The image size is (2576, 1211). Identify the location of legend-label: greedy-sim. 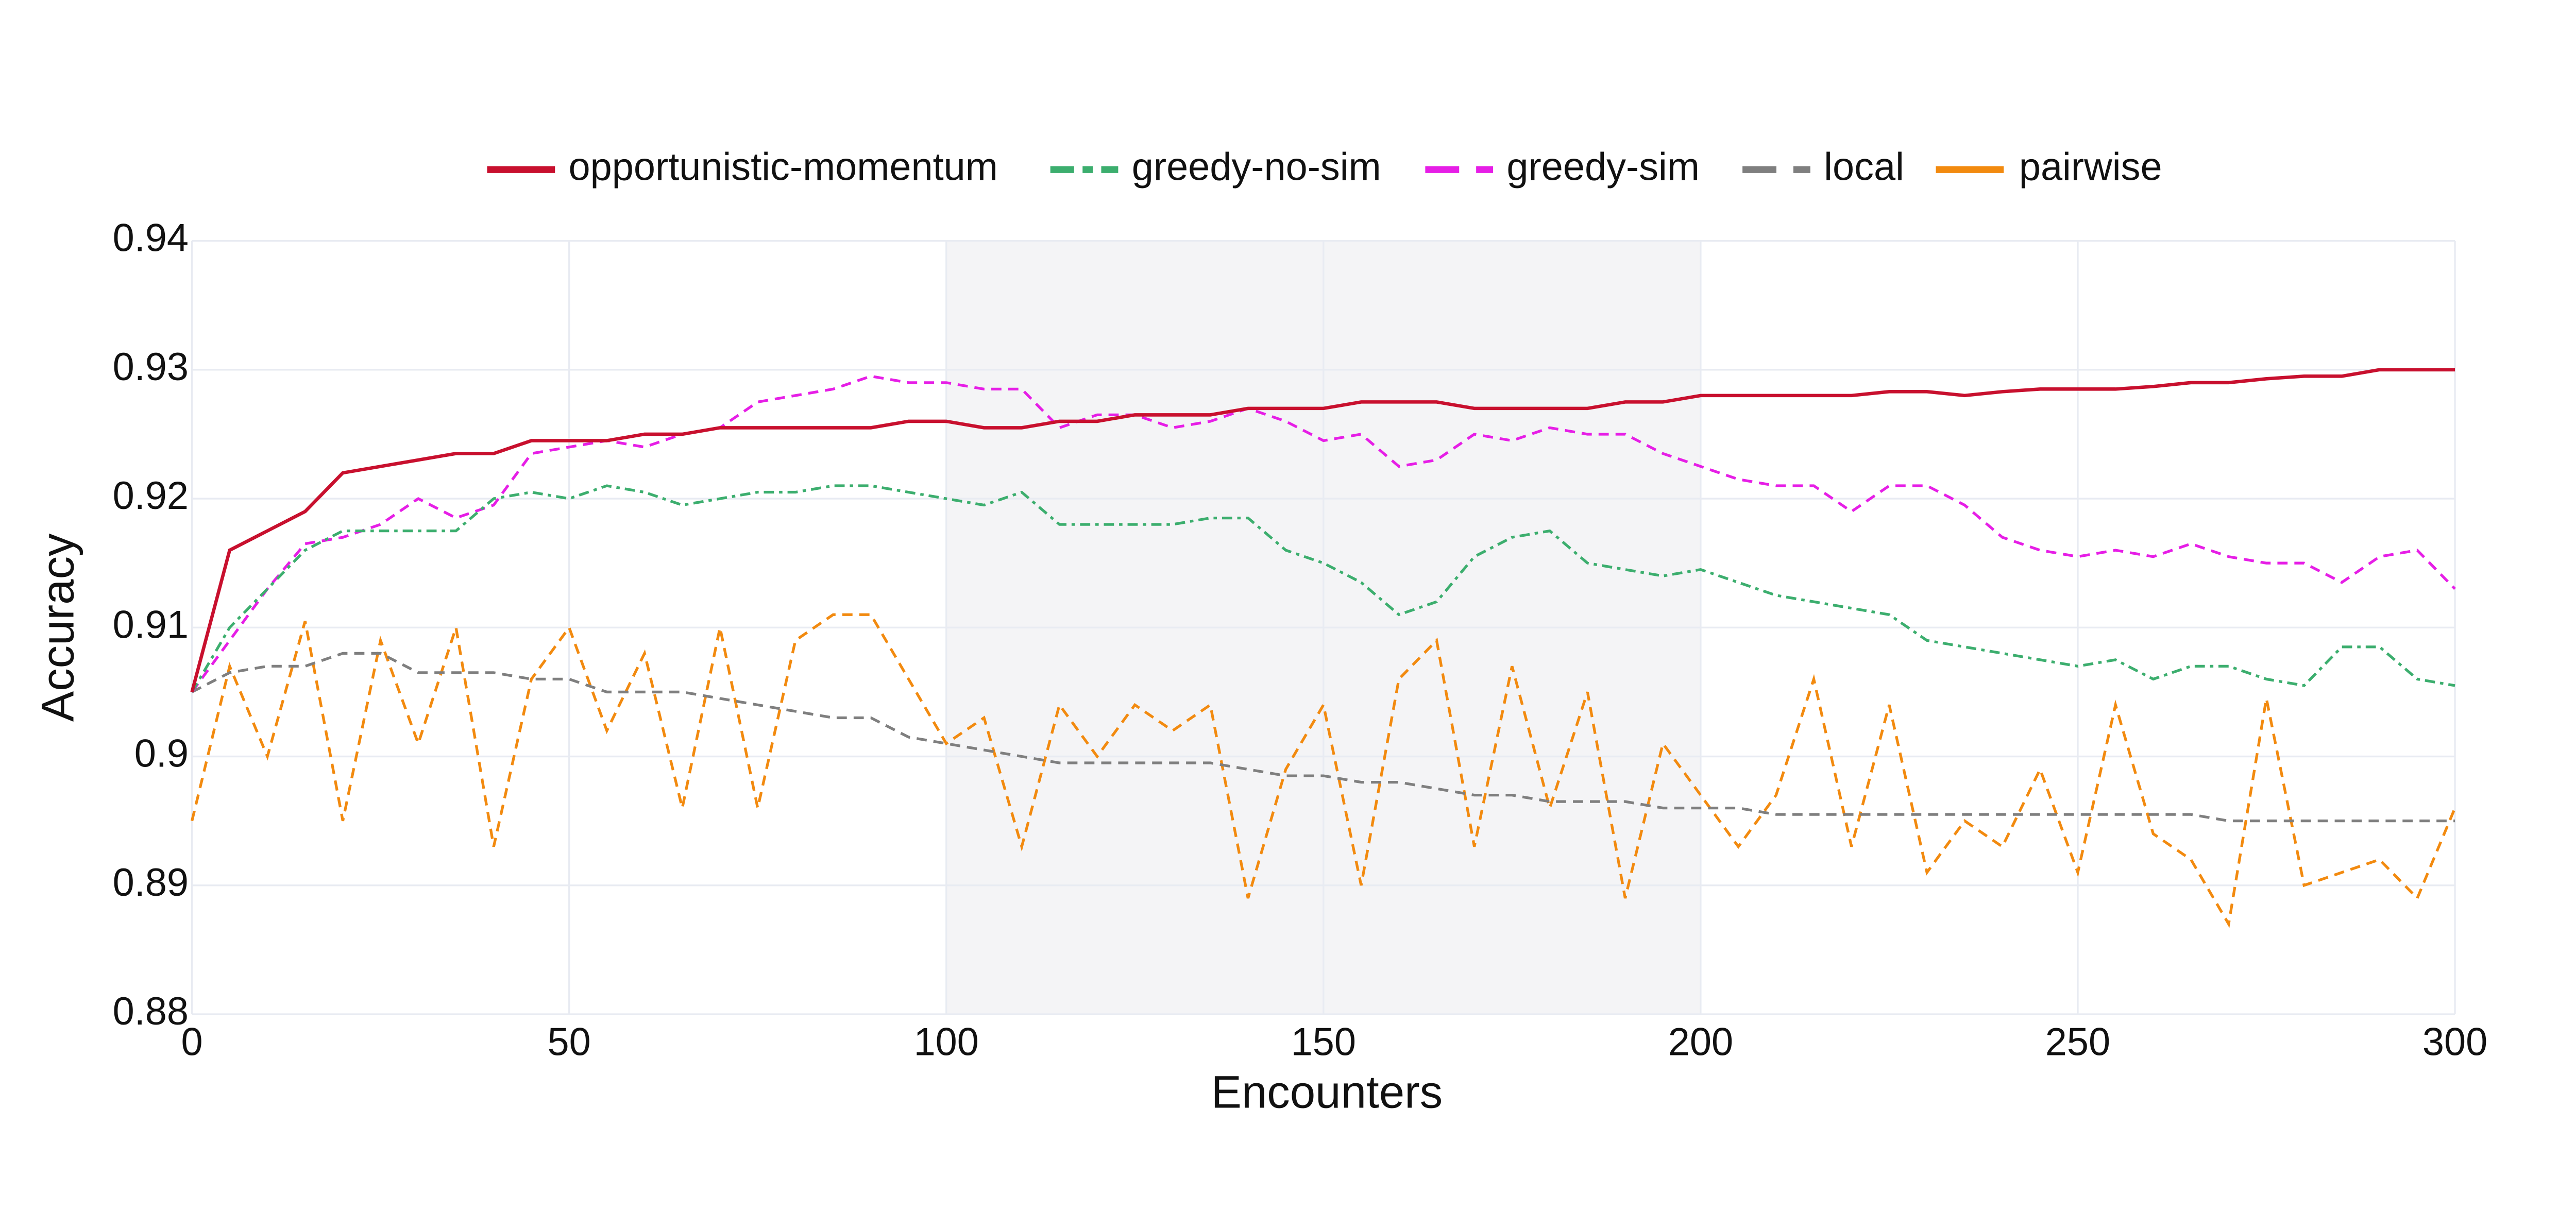
(1603, 167).